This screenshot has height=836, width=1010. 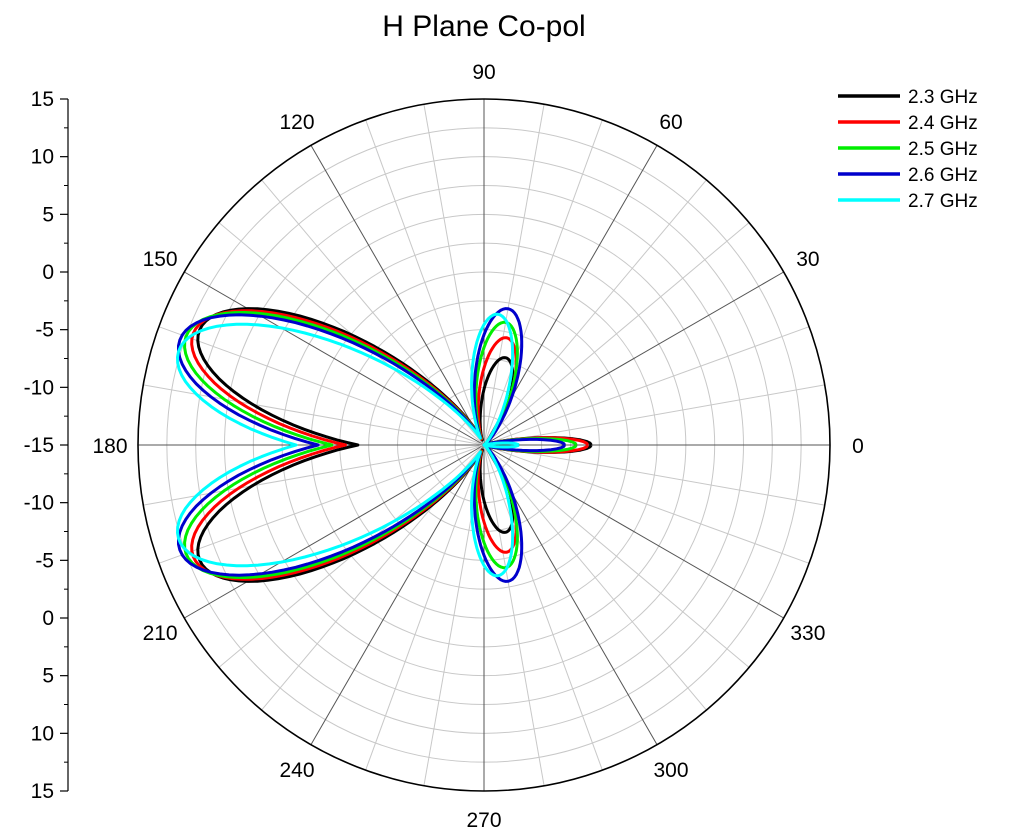 I want to click on legend: 2.3 GHz 2.4 GHz 2.5 GHz 2.6 GHz 2.7 GHz, so click(x=908, y=149).